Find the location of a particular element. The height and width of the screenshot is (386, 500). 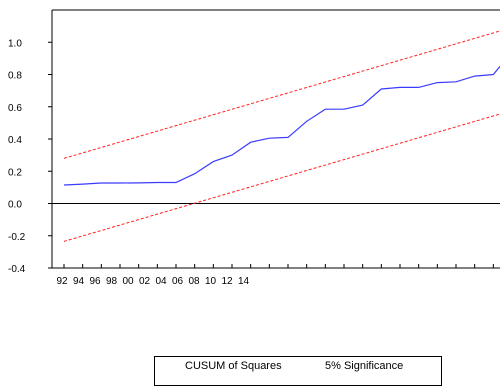

x-axis-ticks: 92 94 96 98 00 02 04 06 08 10 12 14 is located at coordinates (275, 275).